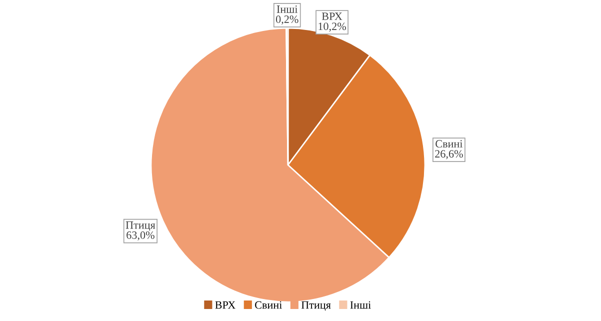 The image size is (601, 321). I want to click on legend-label: Інші, so click(360, 305).